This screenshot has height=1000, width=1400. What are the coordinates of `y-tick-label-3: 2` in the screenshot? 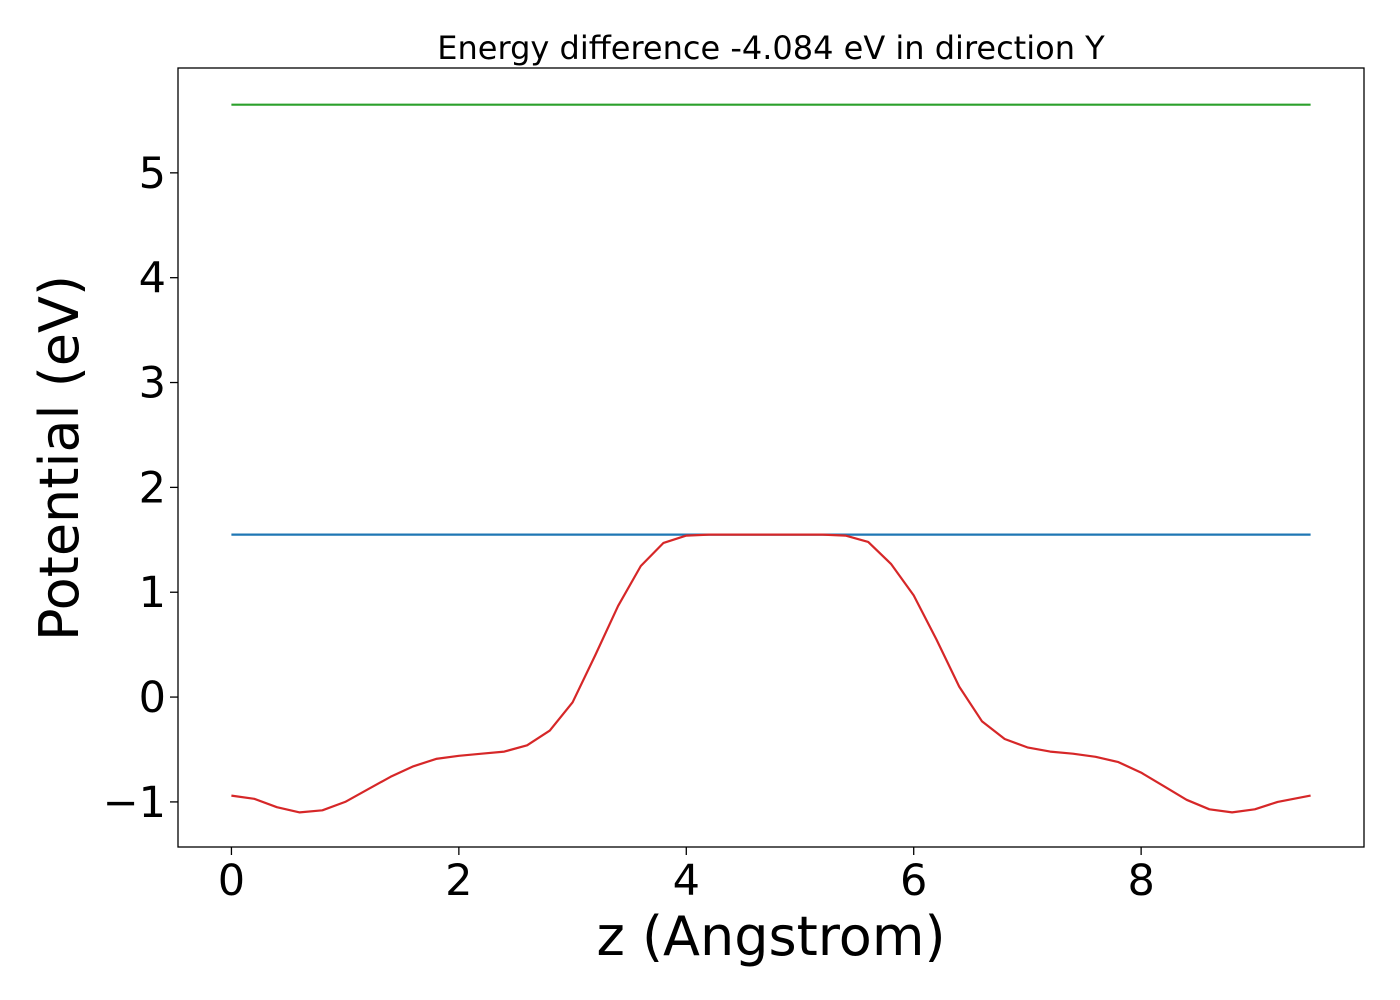 It's located at (152, 488).